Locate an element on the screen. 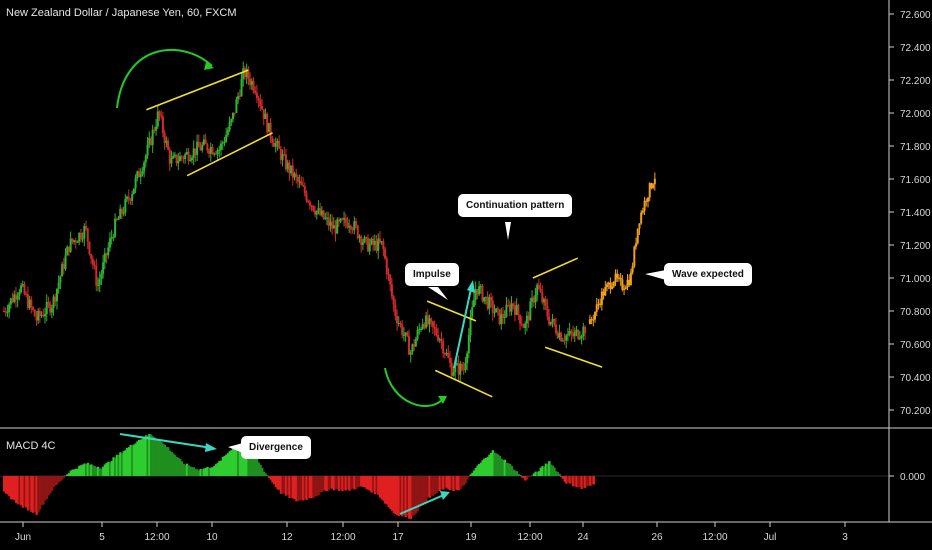  divergence-callout: Divergence is located at coordinates (276, 447).